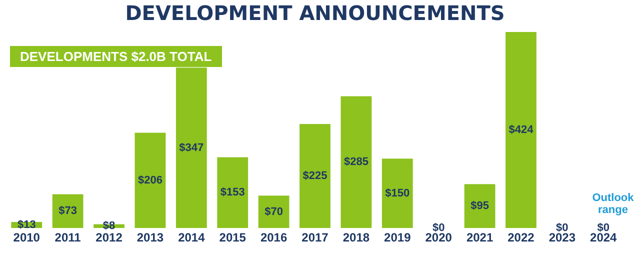 This screenshot has width=640, height=264. I want to click on data-label: $95, so click(479, 206).